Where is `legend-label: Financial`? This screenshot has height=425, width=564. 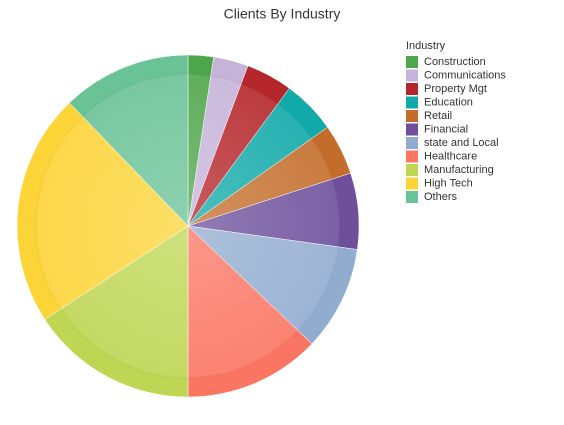
legend-label: Financial is located at coordinates (446, 129).